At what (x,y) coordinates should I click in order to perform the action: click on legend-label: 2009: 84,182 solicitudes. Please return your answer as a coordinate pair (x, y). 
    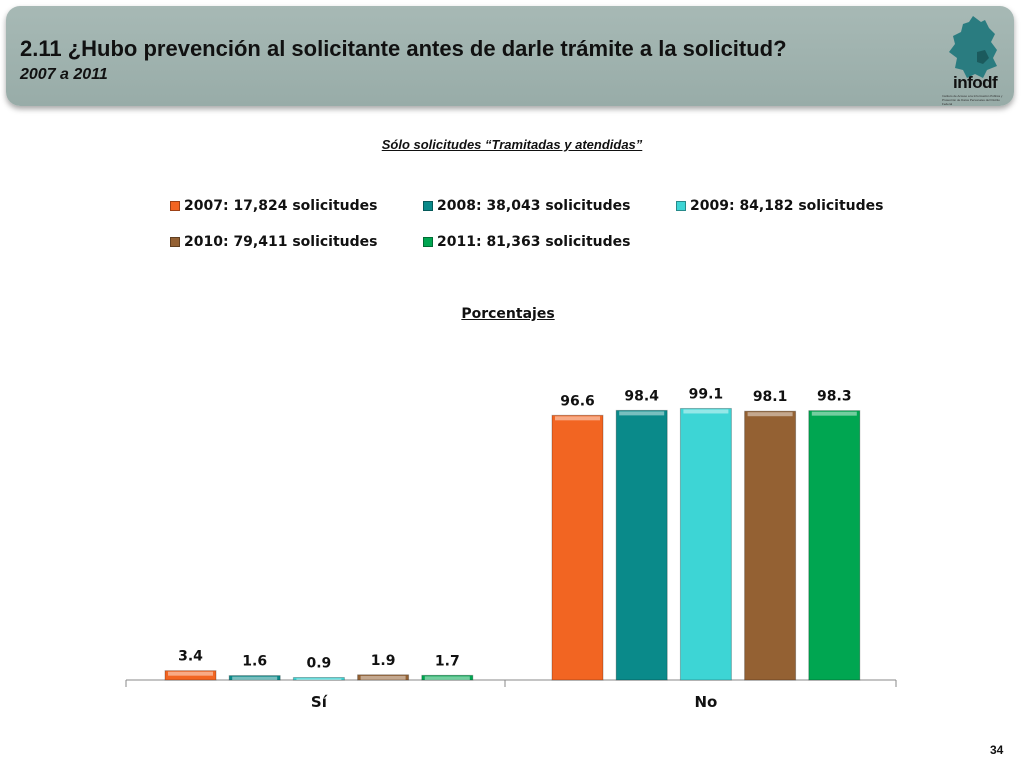
    Looking at the image, I should click on (787, 206).